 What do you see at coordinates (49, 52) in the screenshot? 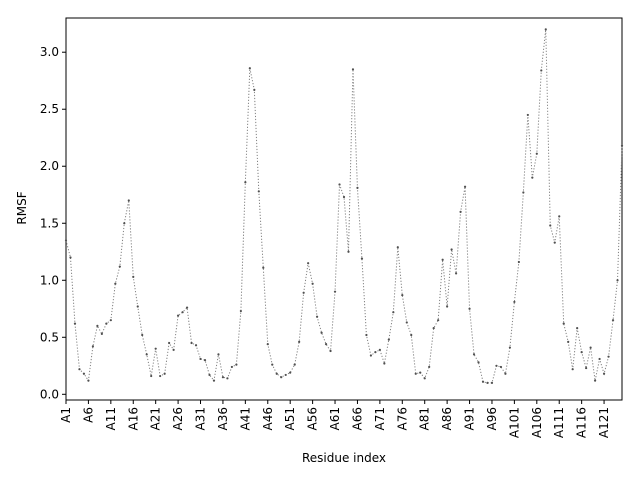
I see `y-tick-label: 3.0` at bounding box center [49, 52].